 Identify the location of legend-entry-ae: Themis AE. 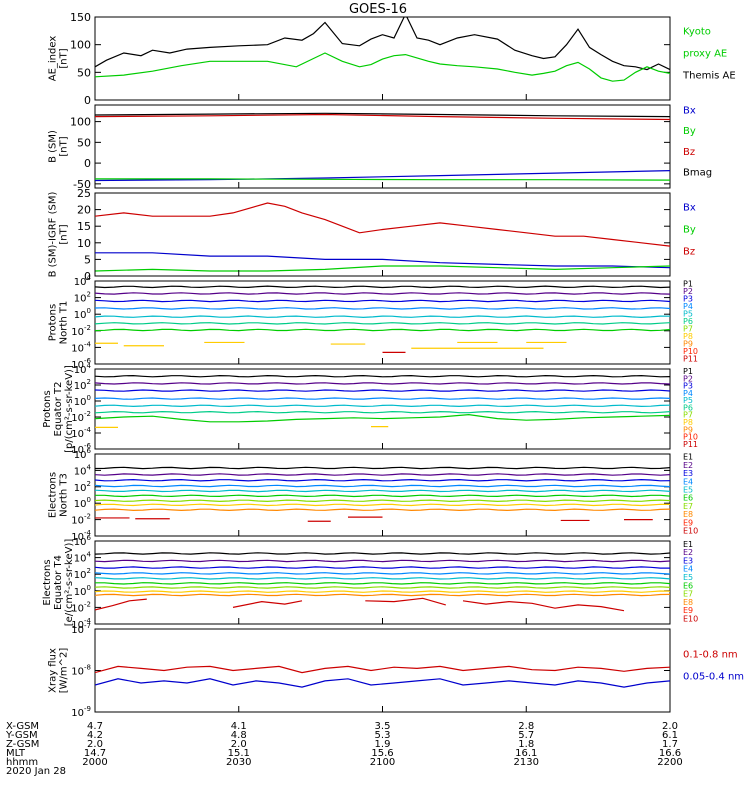
(709, 76).